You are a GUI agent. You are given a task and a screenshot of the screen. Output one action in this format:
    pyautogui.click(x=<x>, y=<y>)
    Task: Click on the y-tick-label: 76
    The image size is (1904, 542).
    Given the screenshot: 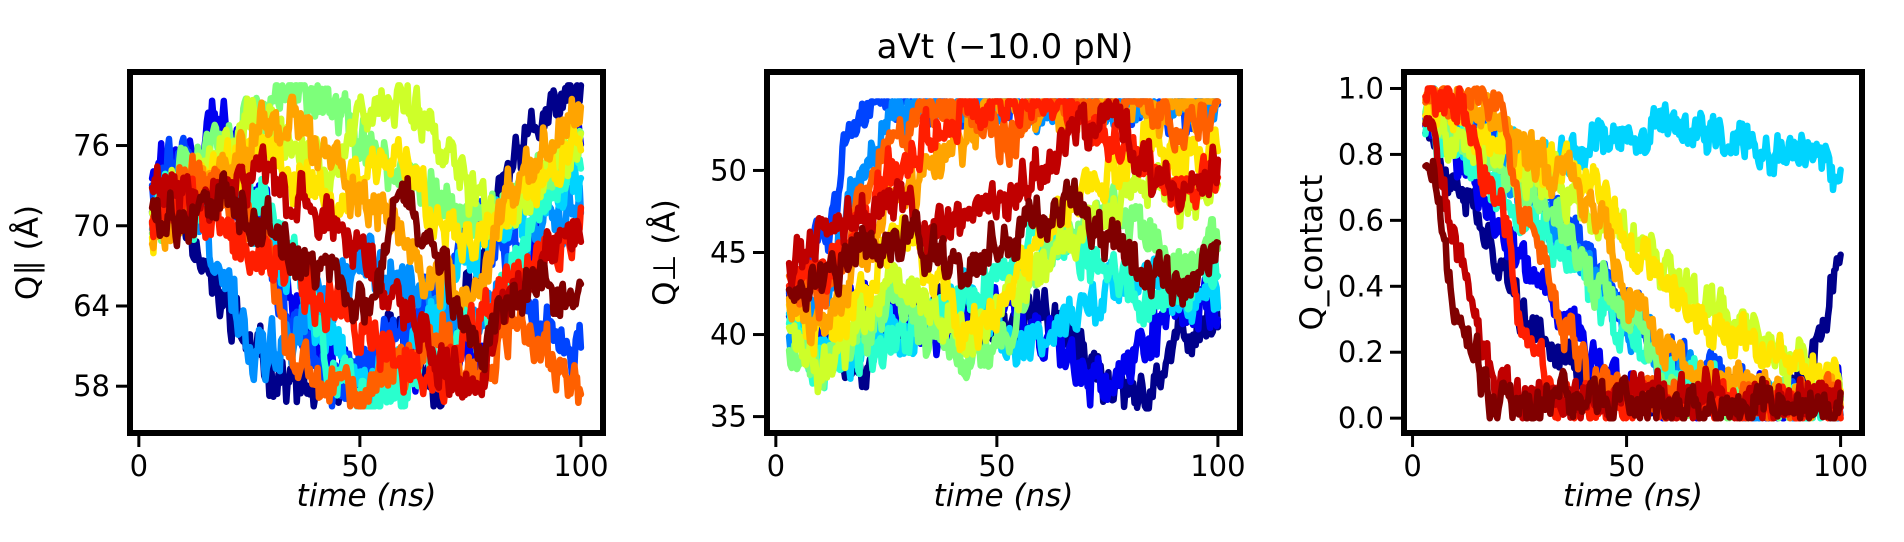 What is the action you would take?
    pyautogui.click(x=91, y=146)
    